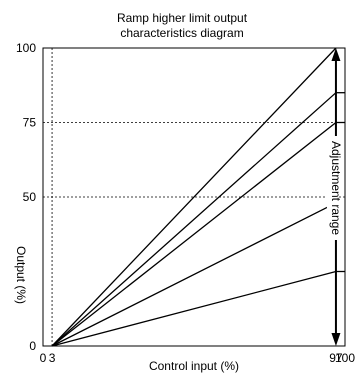 The height and width of the screenshot is (373, 361). What do you see at coordinates (52, 358) in the screenshot?
I see `x-tick-label-1: 3` at bounding box center [52, 358].